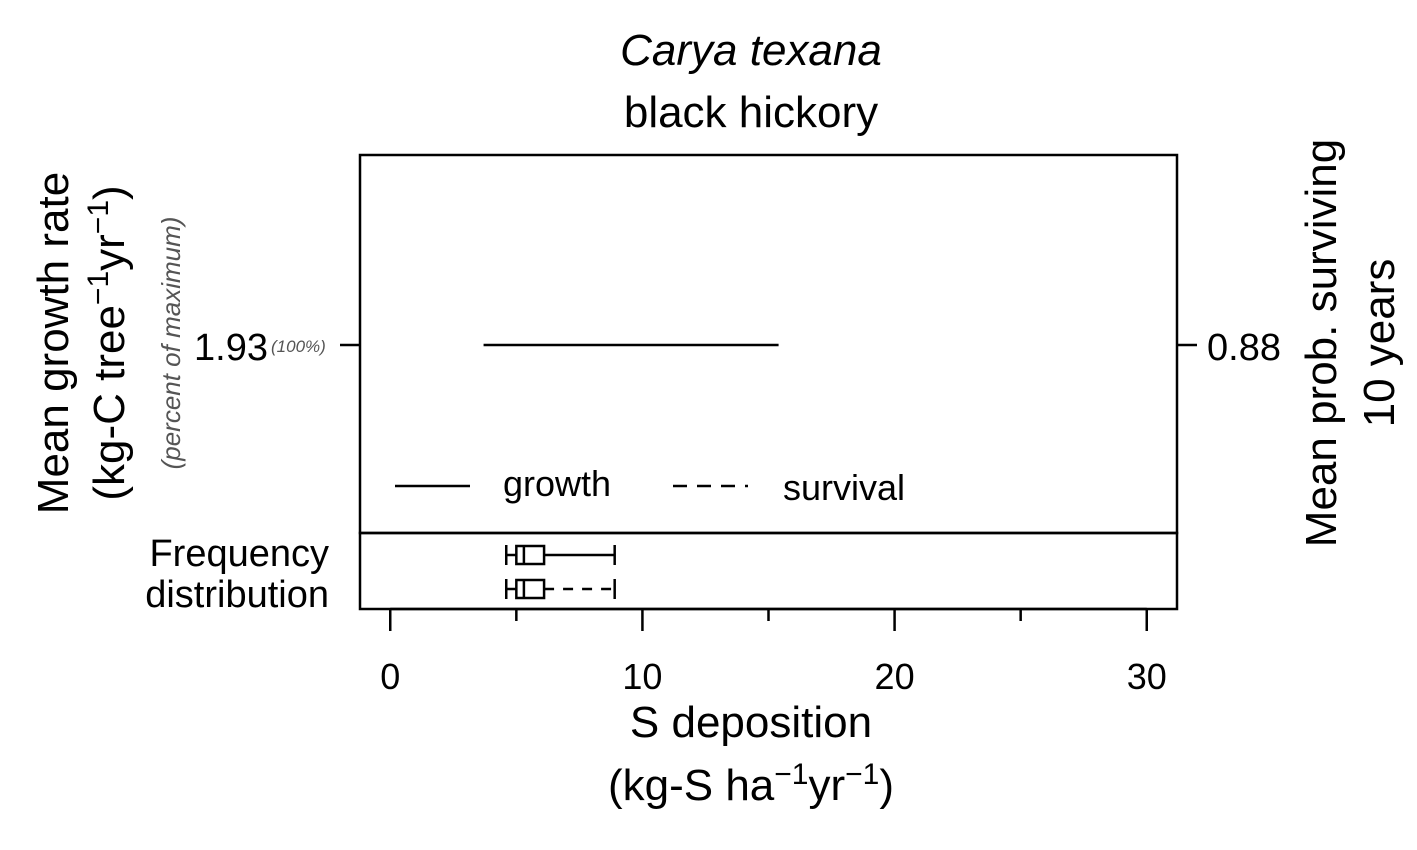 The height and width of the screenshot is (850, 1417). Describe the element at coordinates (642, 676) in the screenshot. I see `x-tick-label-10: 10` at that location.